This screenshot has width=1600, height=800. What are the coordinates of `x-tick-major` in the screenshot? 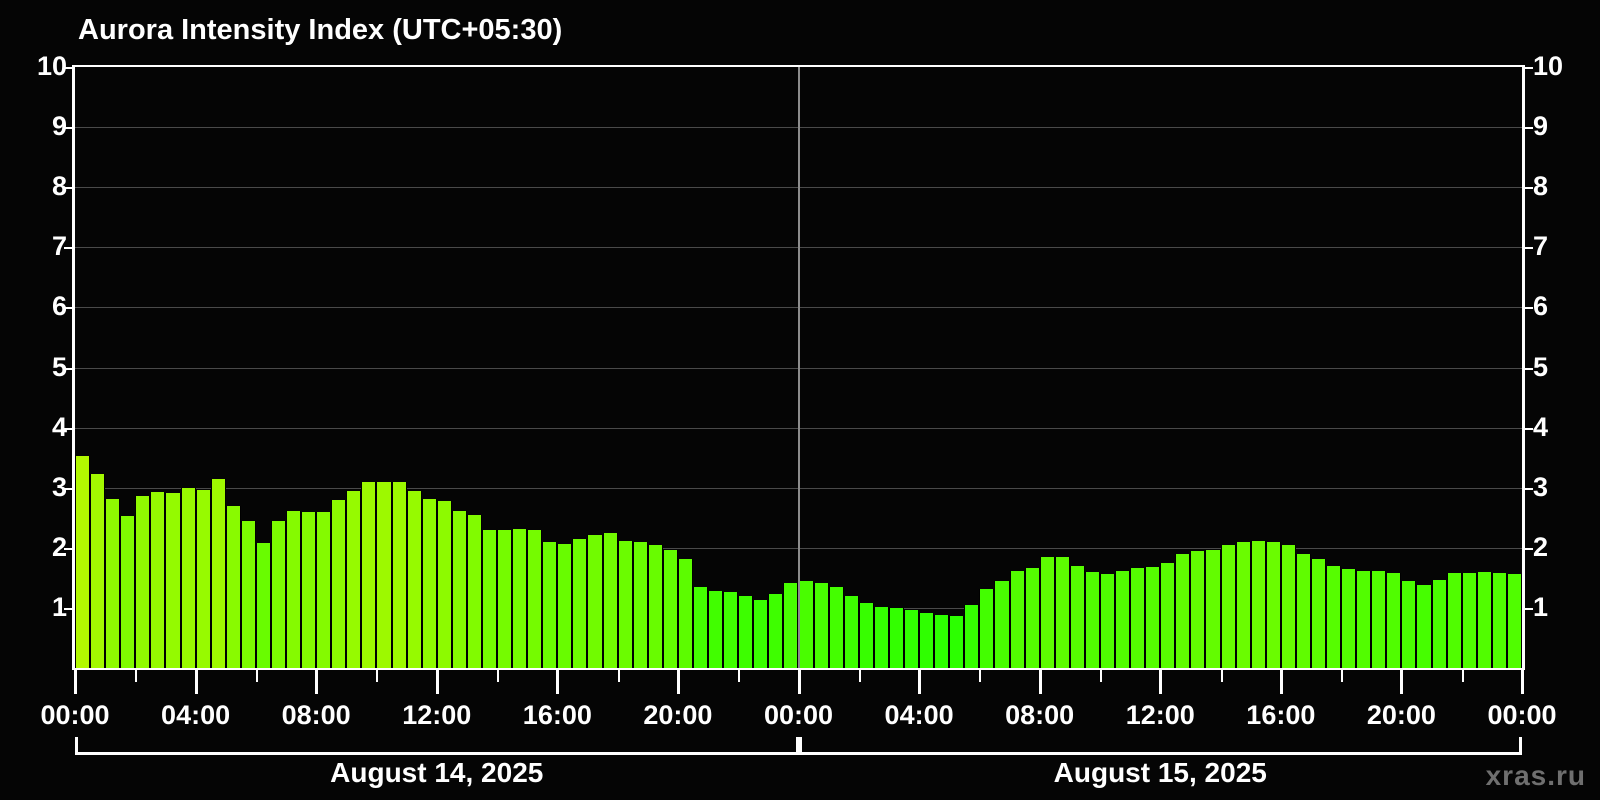 It's located at (437, 682).